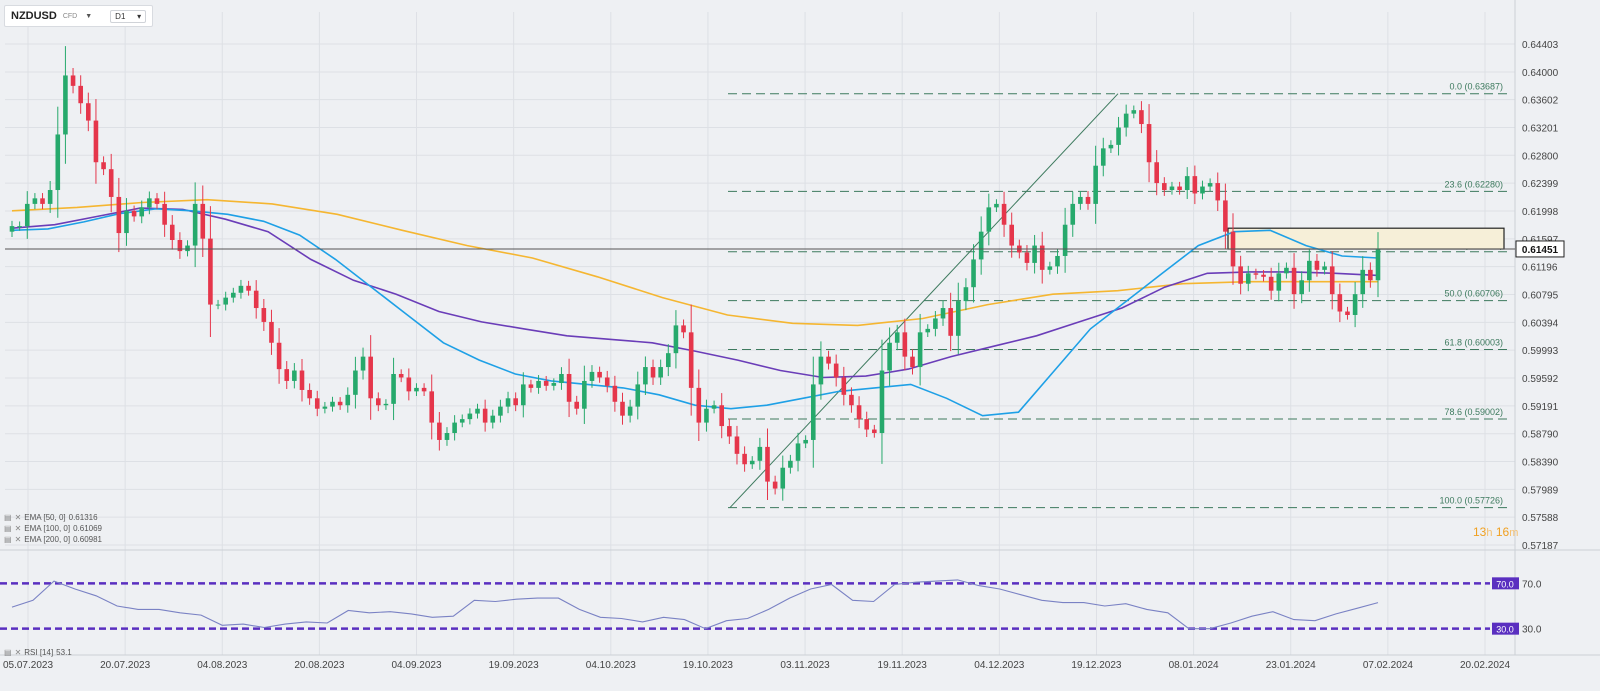 The image size is (1600, 691). Describe the element at coordinates (1540, 249) in the screenshot. I see `current-price-marker` at that location.